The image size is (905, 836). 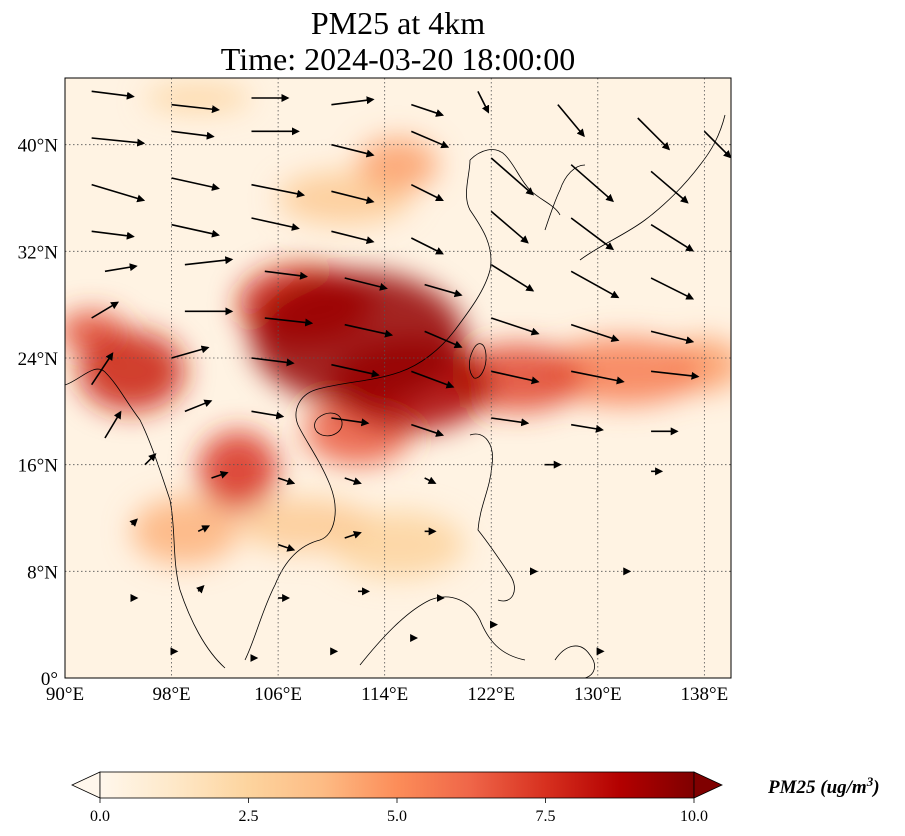 What do you see at coordinates (694, 816) in the screenshot?
I see `colorbar-tick-label: 10.0` at bounding box center [694, 816].